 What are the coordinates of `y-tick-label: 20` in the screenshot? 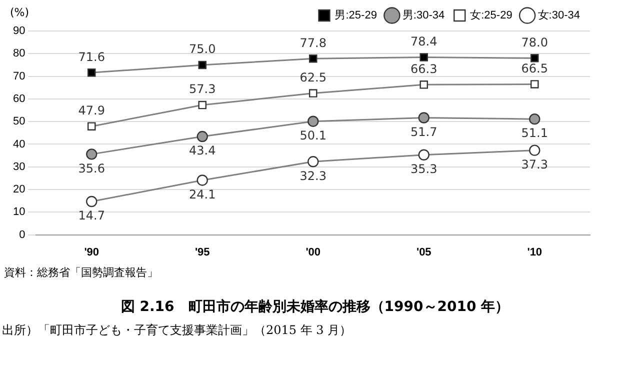 It's located at (19, 190).